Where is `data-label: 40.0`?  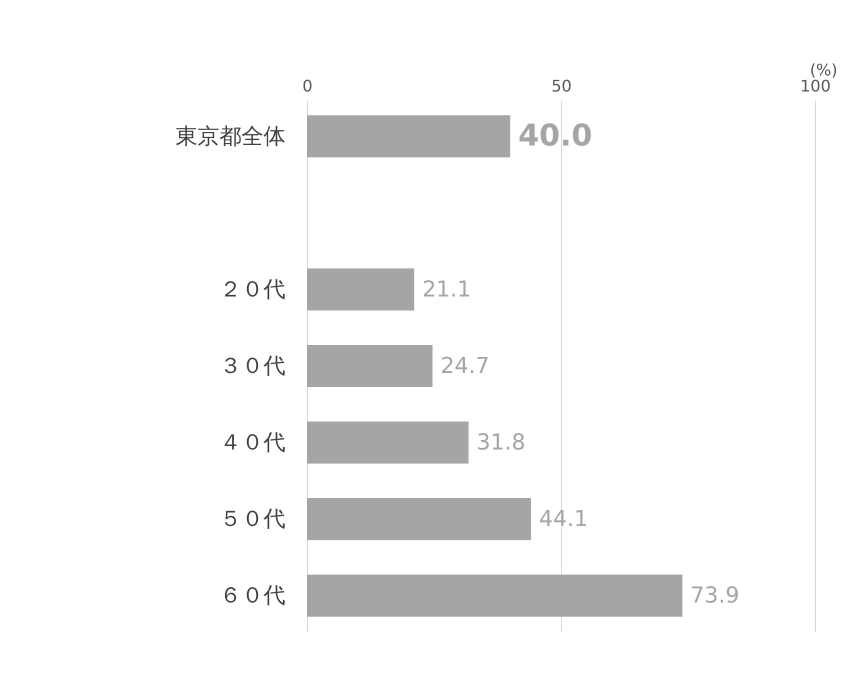 data-label: 40.0 is located at coordinates (555, 136).